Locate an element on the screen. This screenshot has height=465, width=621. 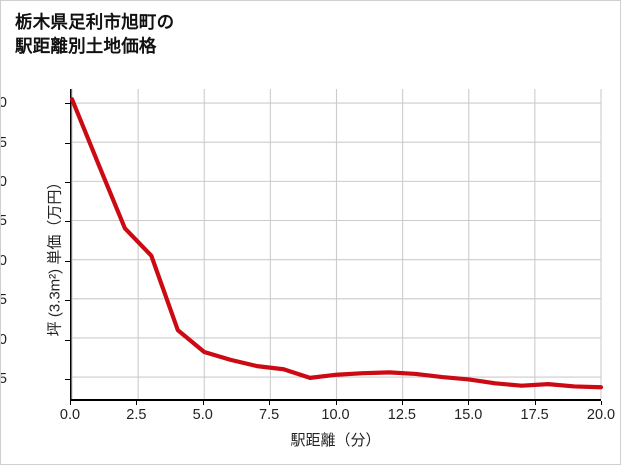
x-tick-label: 0.0 is located at coordinates (70, 415).